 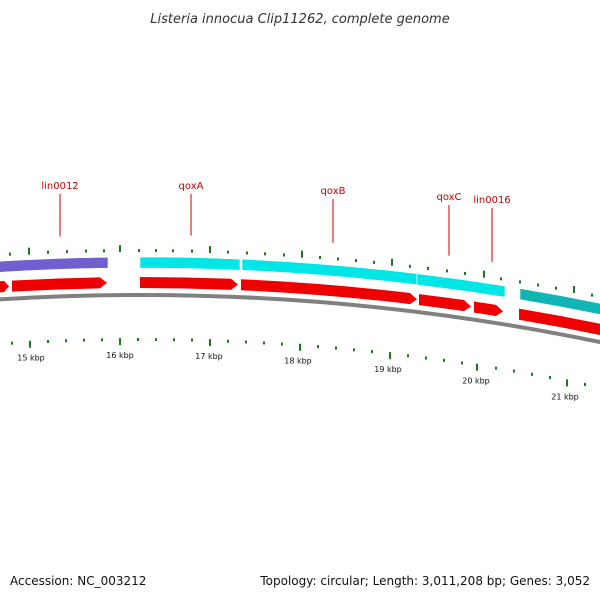 What do you see at coordinates (54, 264) in the screenshot?
I see `gene-lin0012` at bounding box center [54, 264].